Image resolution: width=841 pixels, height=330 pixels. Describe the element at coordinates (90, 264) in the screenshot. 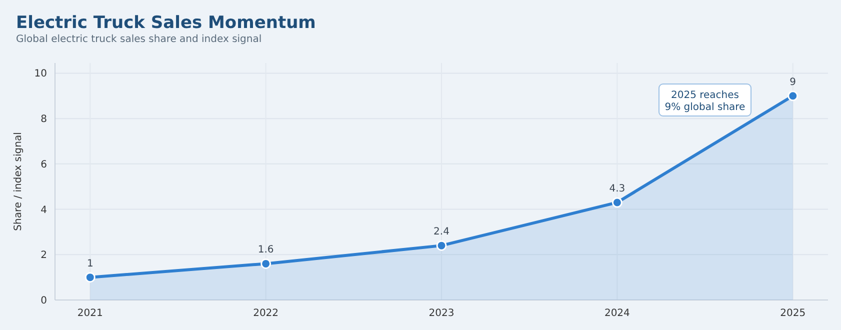

I see `data-label: 1` at that location.